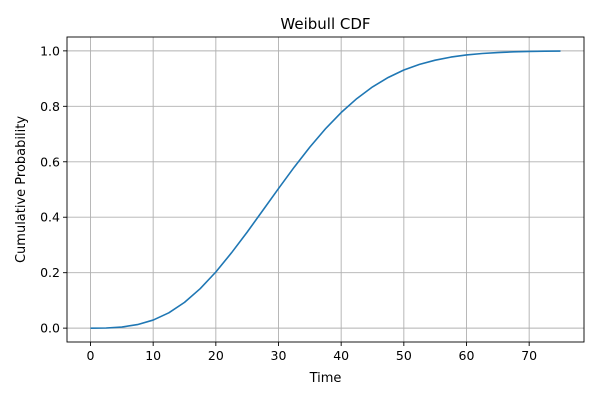 This screenshot has height=400, width=600. Describe the element at coordinates (21, 189) in the screenshot. I see `y-axis-title: Cumulative Probability` at that location.